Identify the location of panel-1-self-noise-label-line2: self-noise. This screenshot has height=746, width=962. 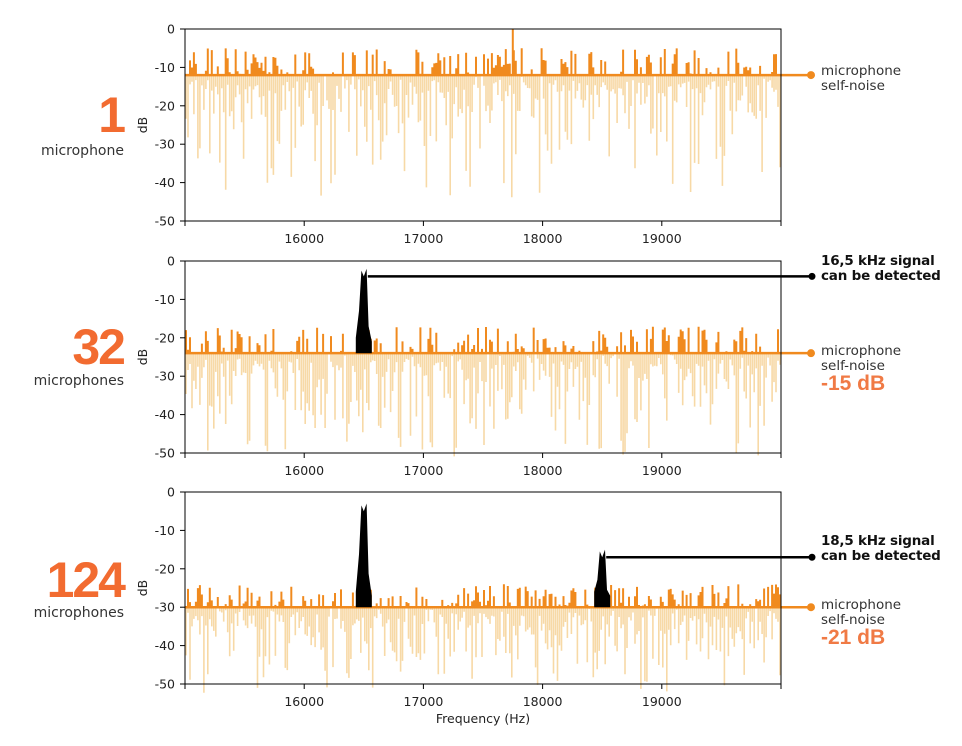
(853, 86).